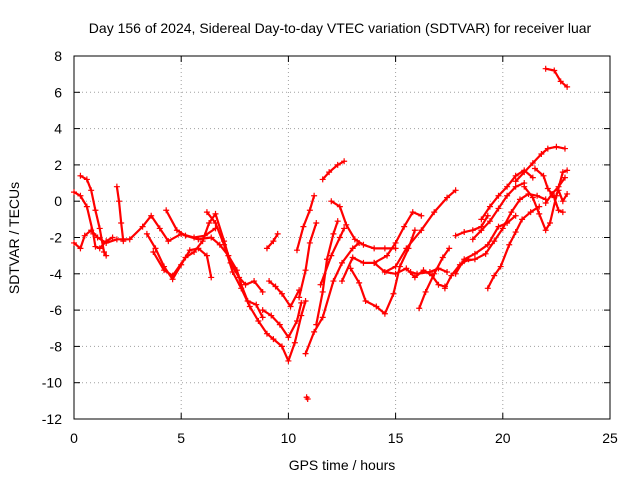 The image size is (640, 480). I want to click on x-tick-label: 25, so click(610, 438).